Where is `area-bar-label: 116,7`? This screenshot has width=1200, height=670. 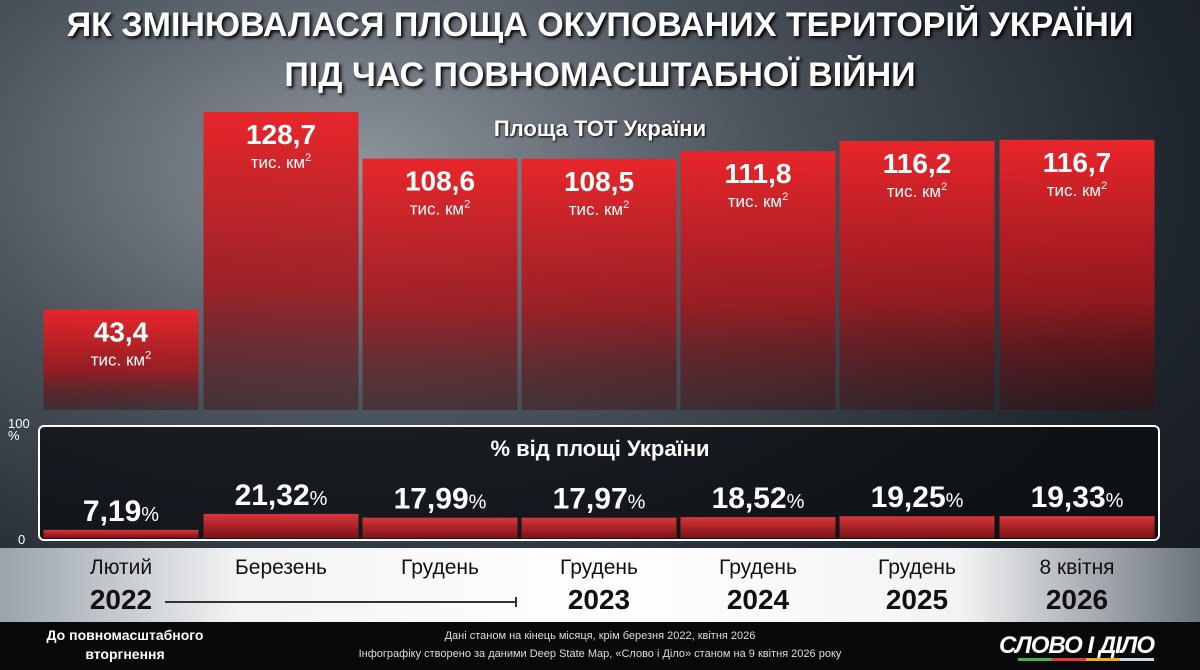 area-bar-label: 116,7 is located at coordinates (1077, 162).